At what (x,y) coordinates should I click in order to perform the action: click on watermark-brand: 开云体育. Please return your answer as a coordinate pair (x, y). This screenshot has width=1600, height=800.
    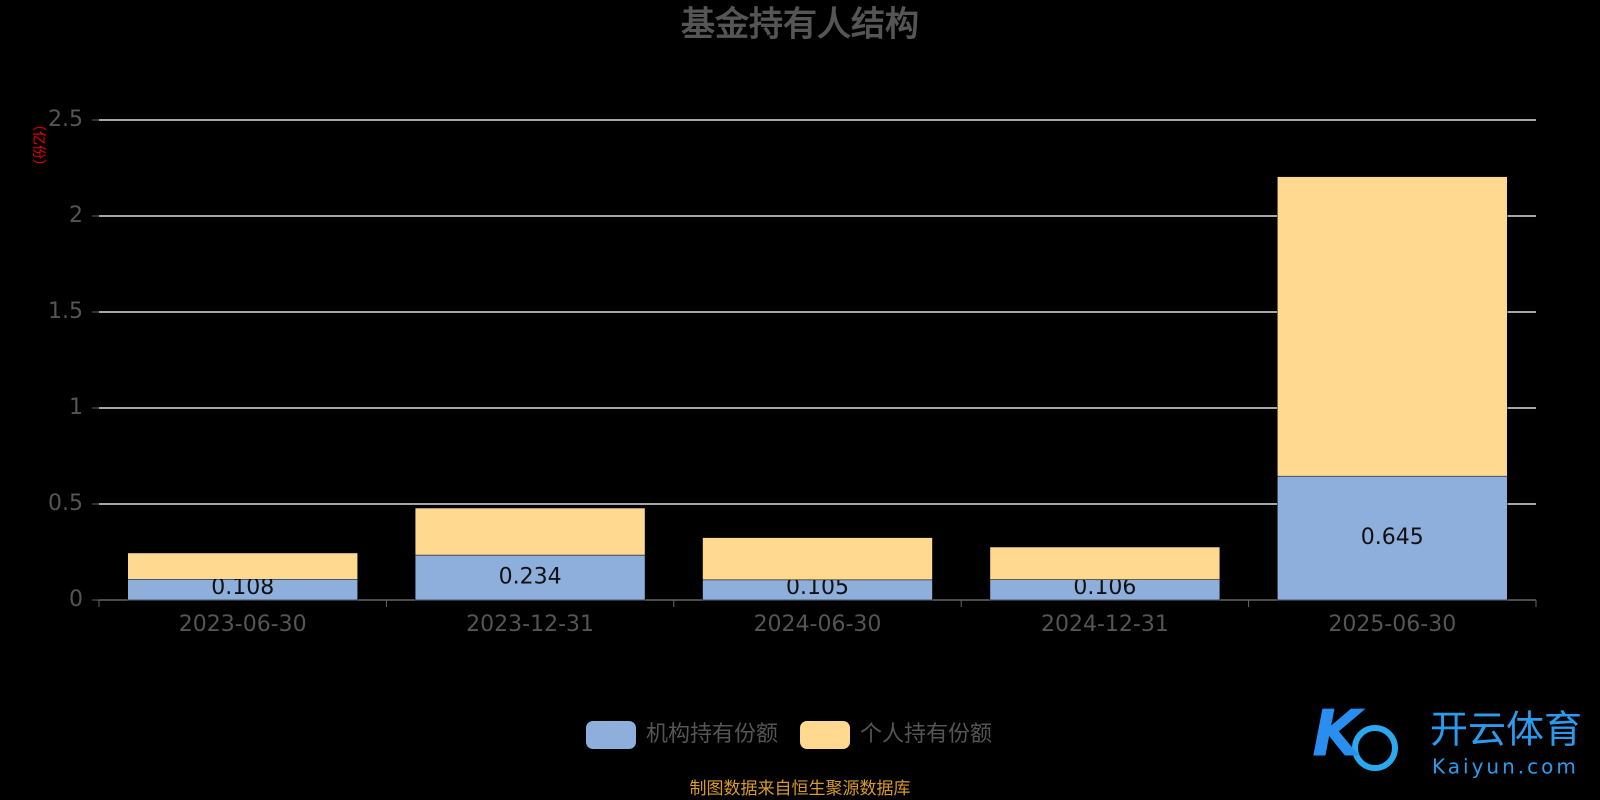
    Looking at the image, I should click on (1506, 730).